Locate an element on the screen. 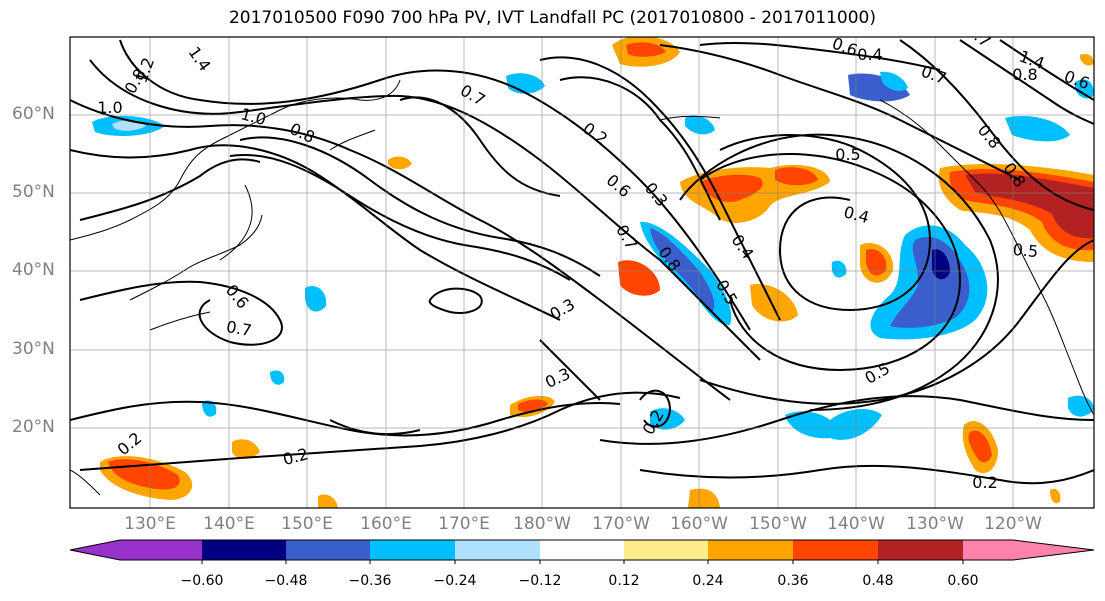 The width and height of the screenshot is (1105, 601). colorbar-extend-high is located at coordinates (1053, 550).